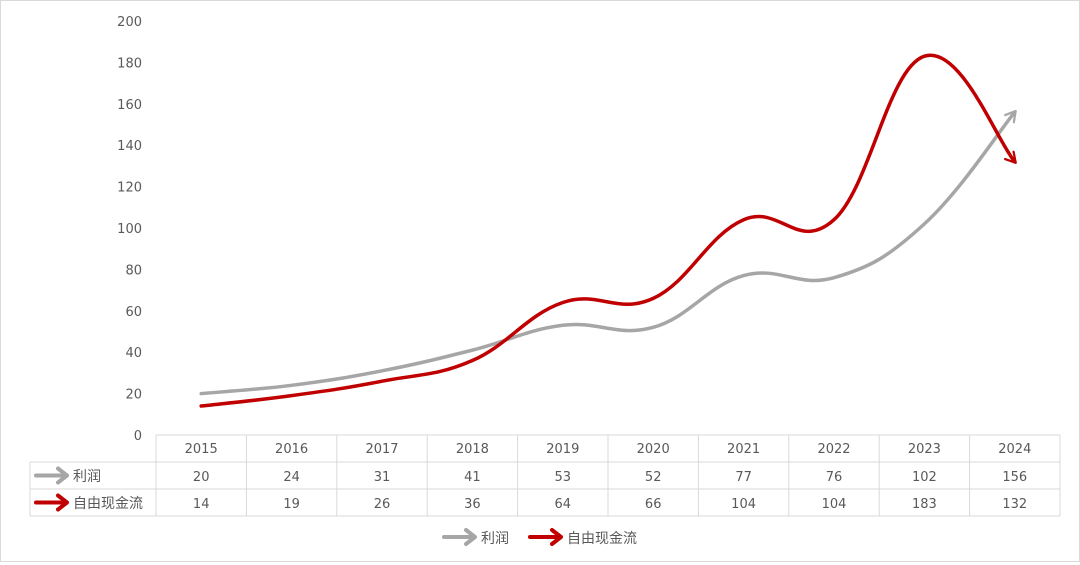 This screenshot has height=565, width=1080. What do you see at coordinates (201, 477) in the screenshot?
I see `data-table-cell: 20` at bounding box center [201, 477].